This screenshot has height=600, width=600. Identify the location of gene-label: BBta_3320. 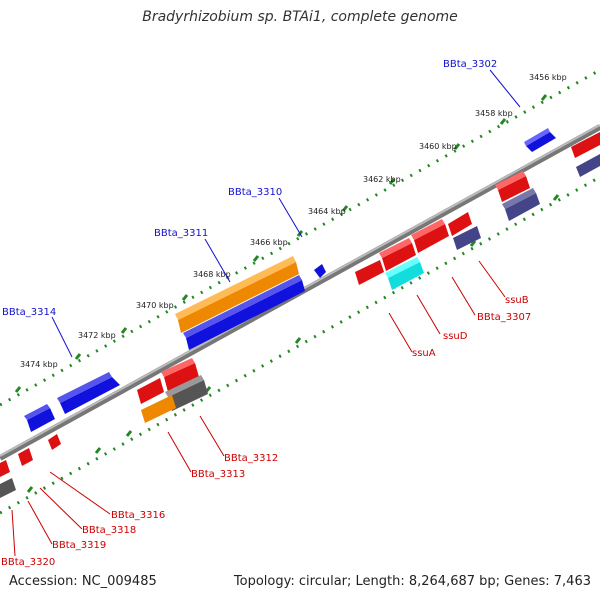
(28, 562).